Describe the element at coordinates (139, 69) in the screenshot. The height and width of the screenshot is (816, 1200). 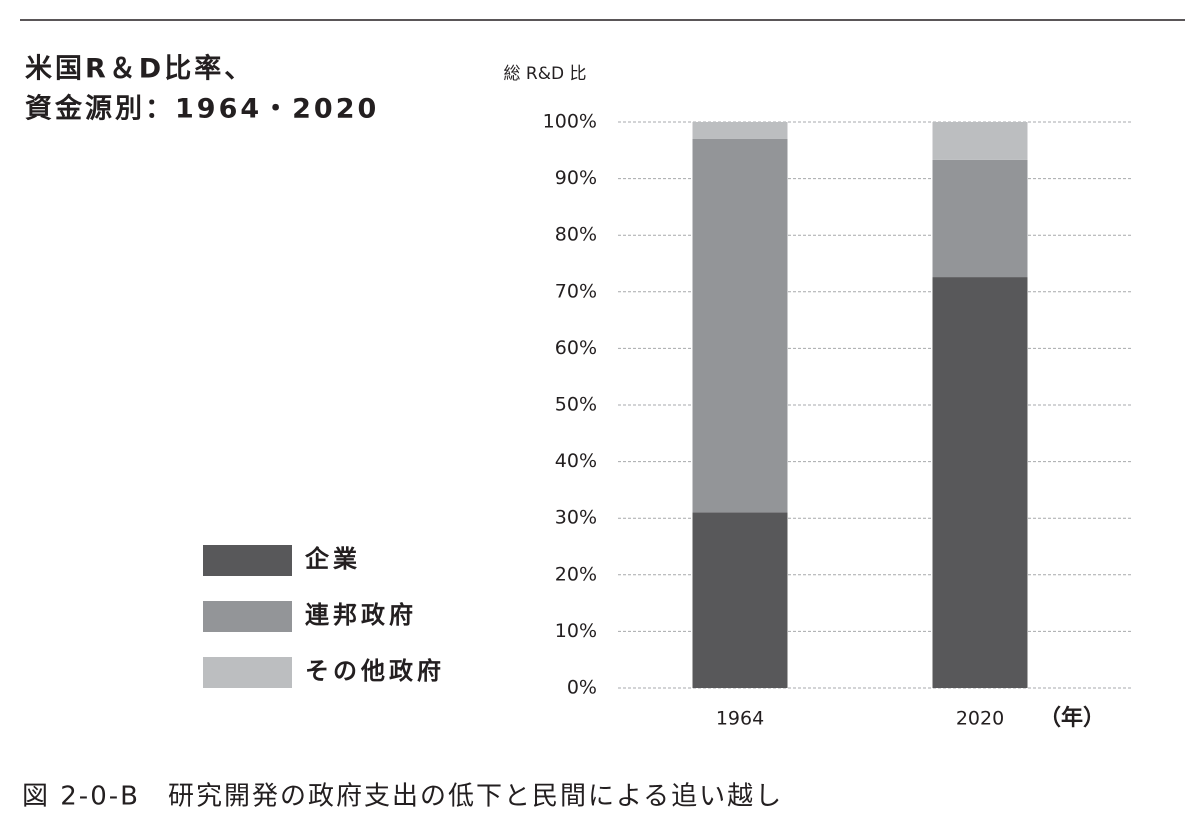
I see `chart-title: 米国R＆D比率、` at that location.